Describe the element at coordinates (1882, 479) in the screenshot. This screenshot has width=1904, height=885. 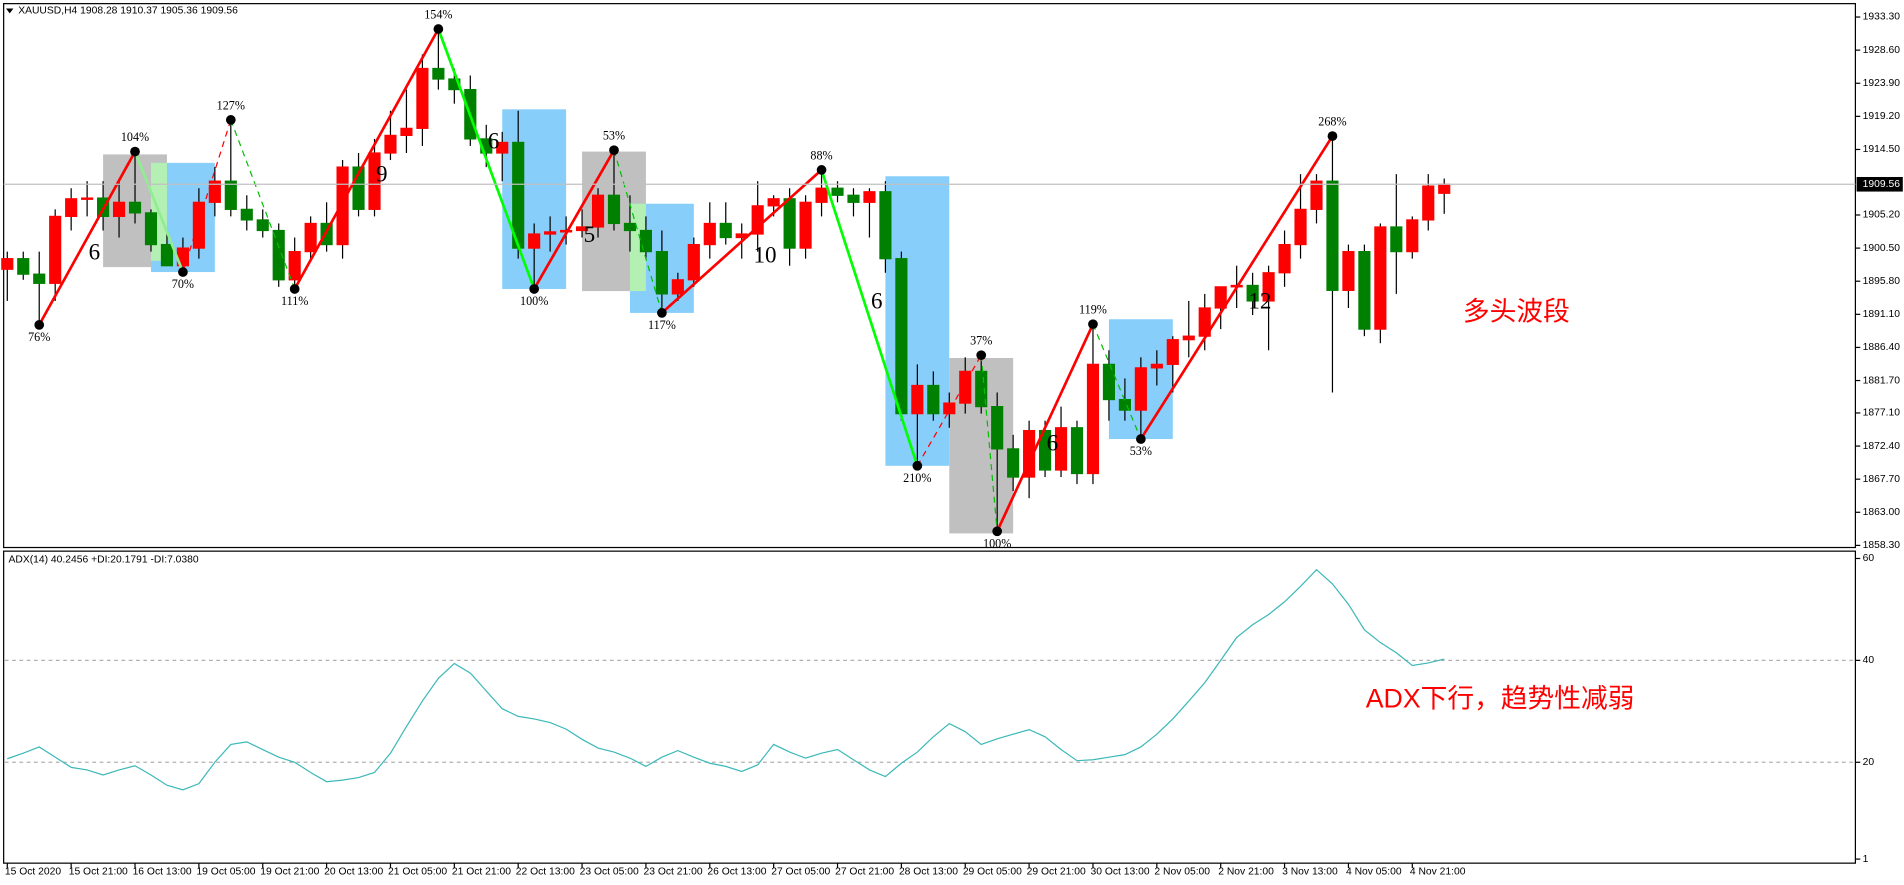
I see `y-tick-label: 1867.70` at that location.